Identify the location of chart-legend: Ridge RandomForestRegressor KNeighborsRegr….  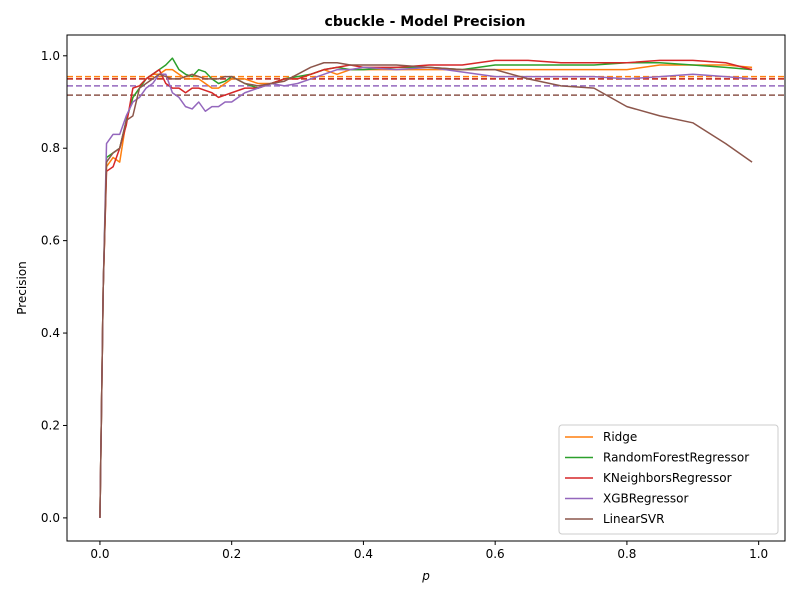
(668, 479).